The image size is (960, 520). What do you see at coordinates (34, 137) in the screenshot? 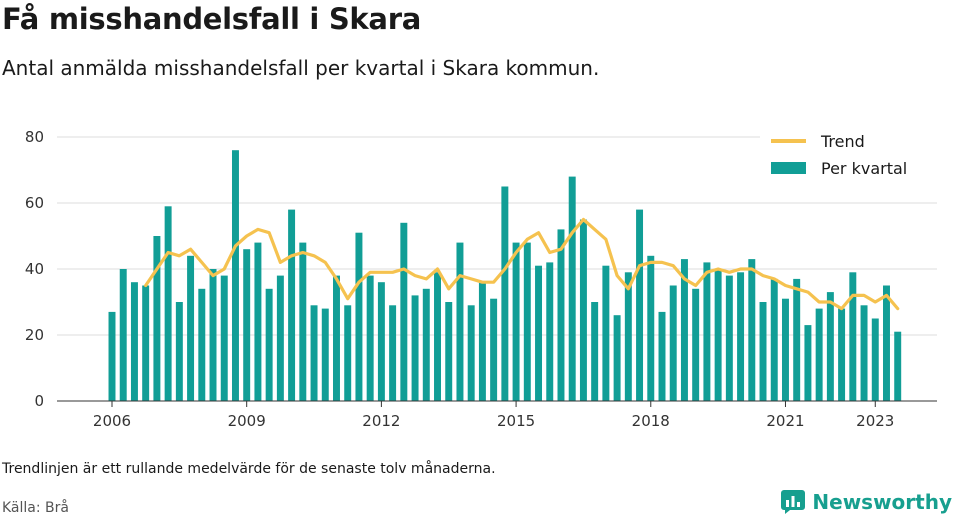
I see `y-tick-label: 80` at bounding box center [34, 137].